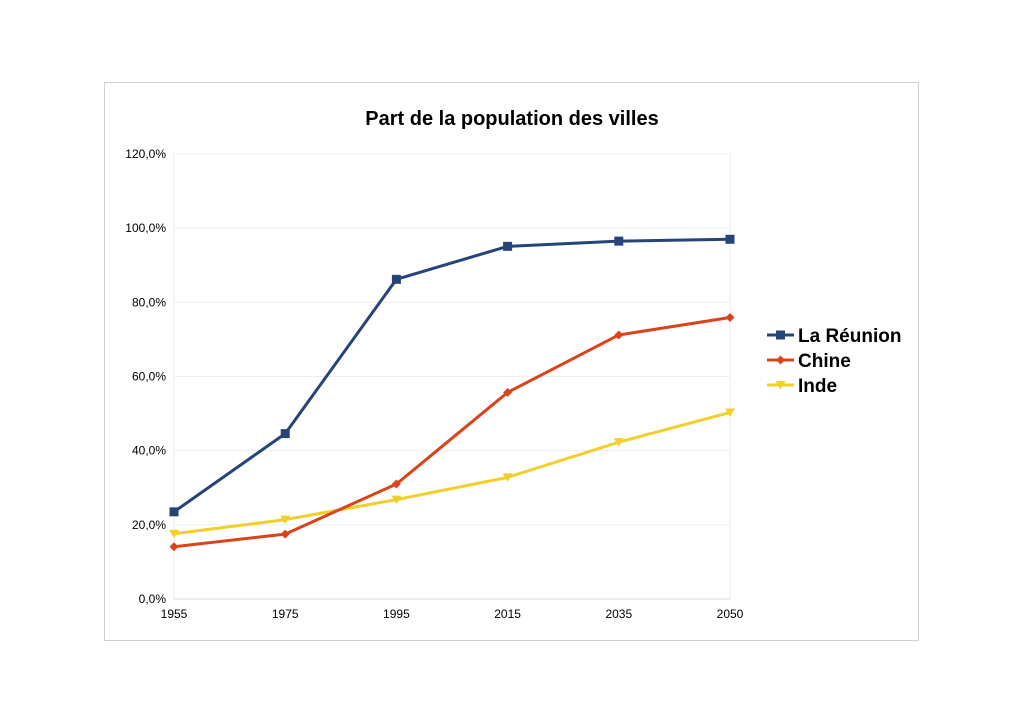  I want to click on x-tick-label: 2015, so click(507, 614).